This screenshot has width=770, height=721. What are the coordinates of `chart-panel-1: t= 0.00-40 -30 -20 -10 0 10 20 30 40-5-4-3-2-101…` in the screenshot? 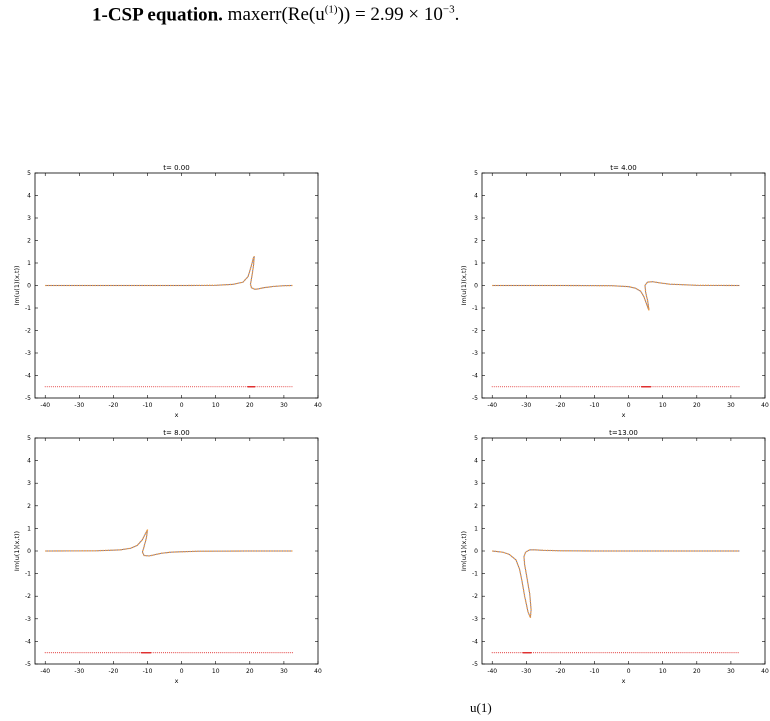 It's located at (167, 291).